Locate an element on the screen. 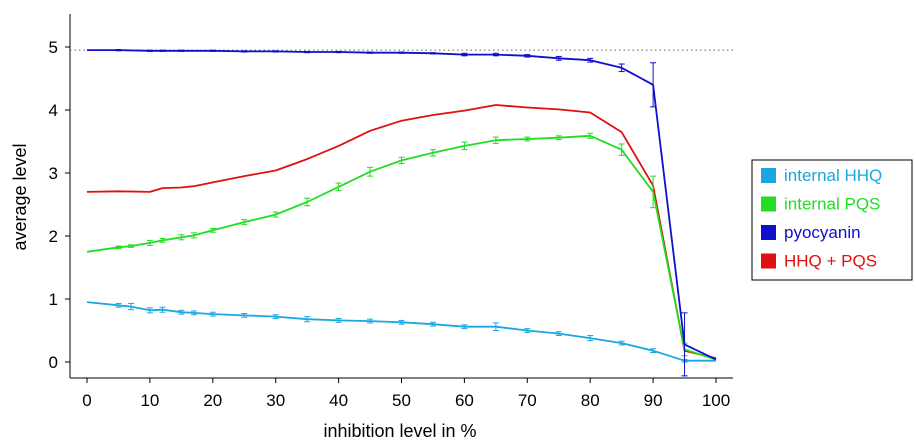 This screenshot has height=441, width=916. y-tick-label: 4 is located at coordinates (53, 110).